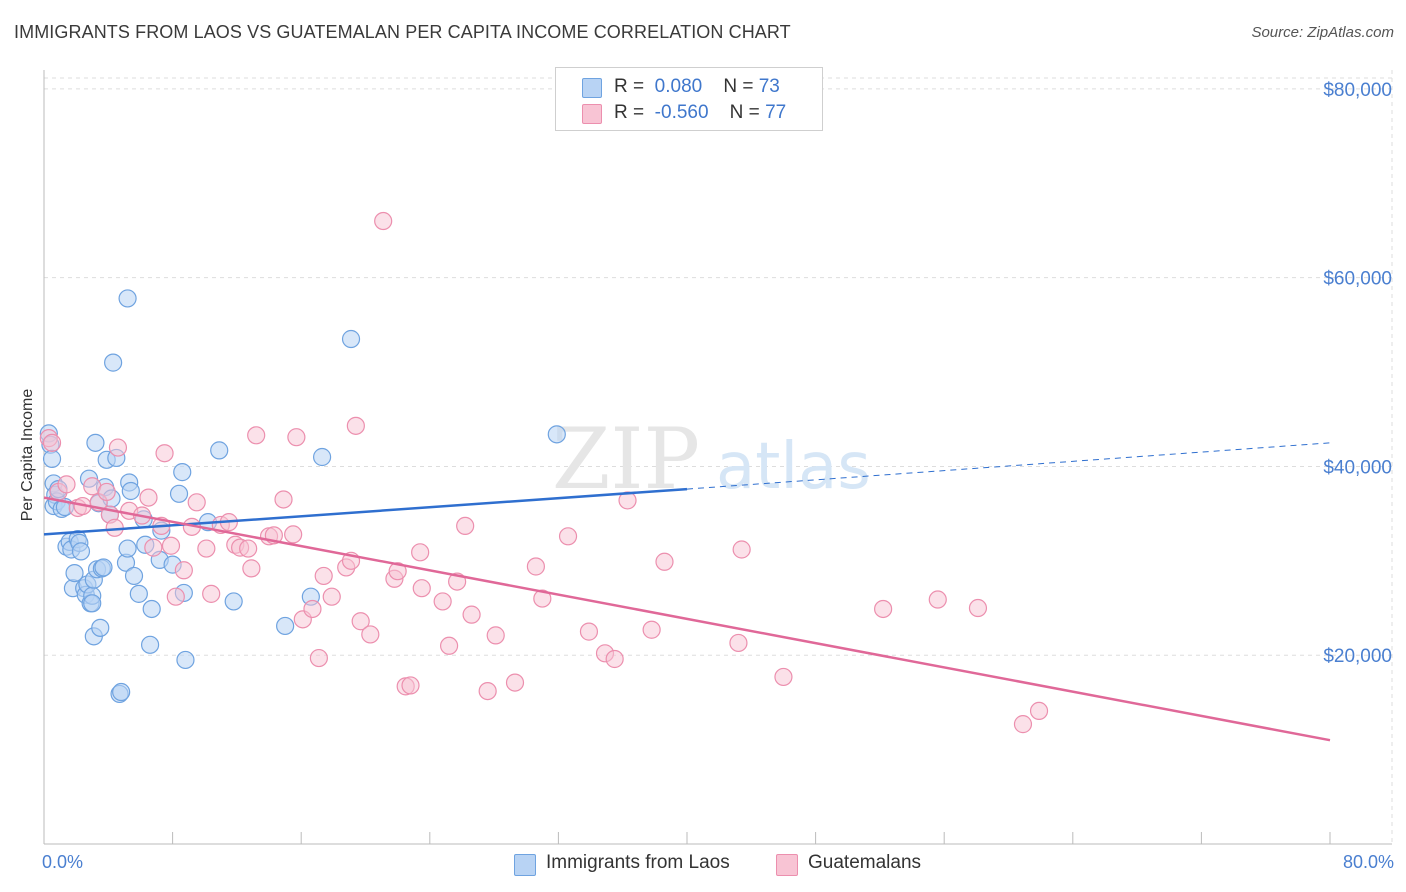  I want to click on bottom-legend-label-laos: Immigrants from Laos, so click(638, 862).